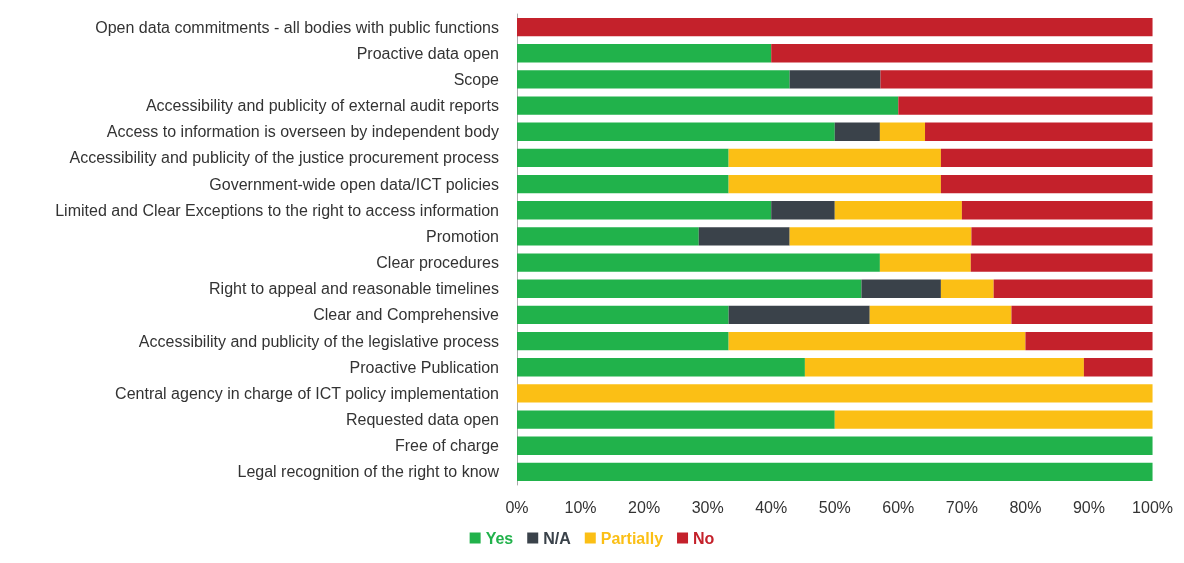 The height and width of the screenshot is (563, 1184). What do you see at coordinates (499, 538) in the screenshot?
I see `legend-label: Yes` at bounding box center [499, 538].